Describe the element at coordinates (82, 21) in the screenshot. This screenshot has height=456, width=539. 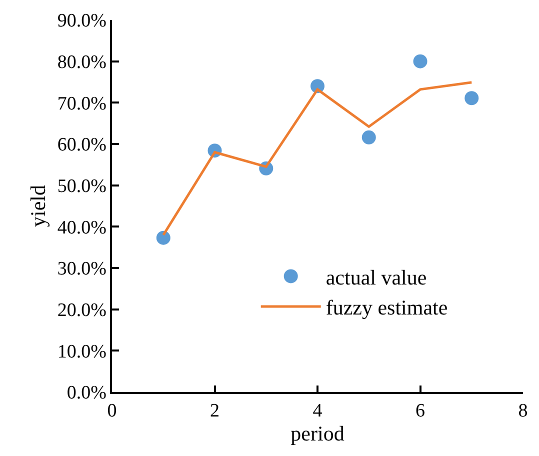
I see `y-tick-label: 90.0%` at that location.